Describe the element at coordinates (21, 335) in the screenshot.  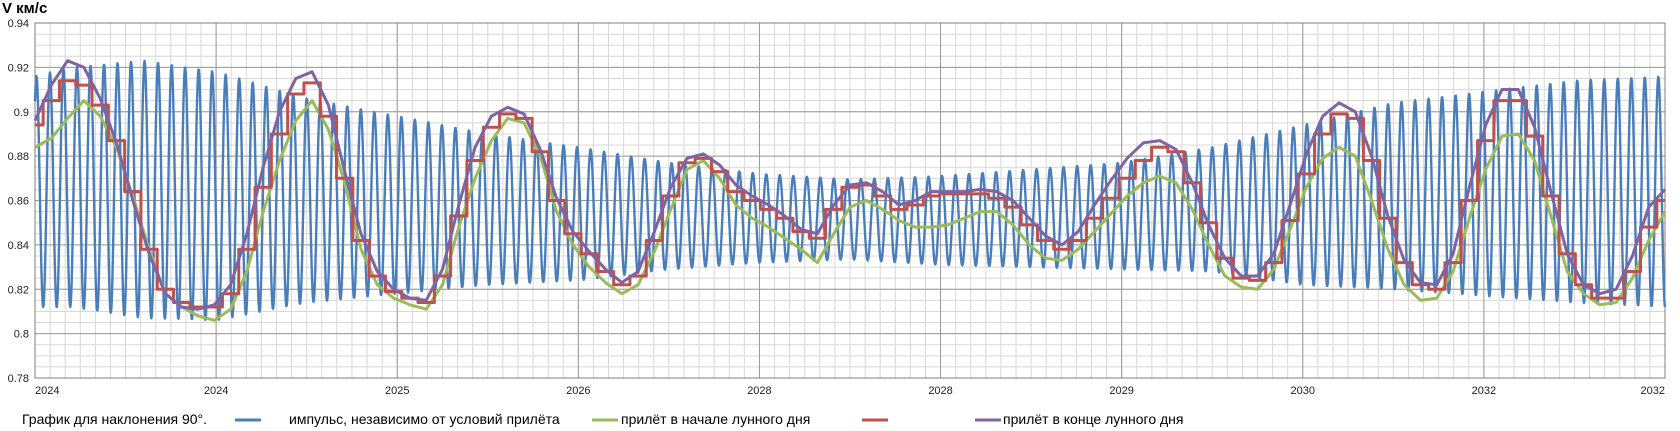
I see `y-tick-label: 0.8` at that location.